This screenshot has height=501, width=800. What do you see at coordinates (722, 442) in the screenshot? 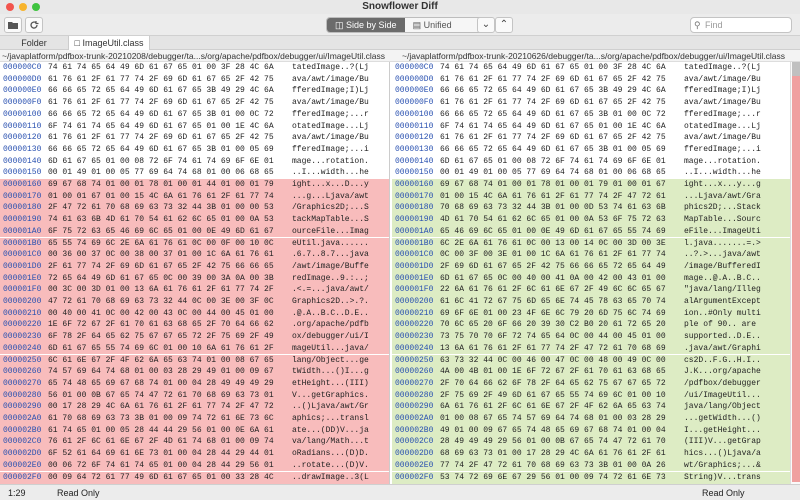
I see `ascii-text: (III)V...getGrap` at bounding box center [722, 442].